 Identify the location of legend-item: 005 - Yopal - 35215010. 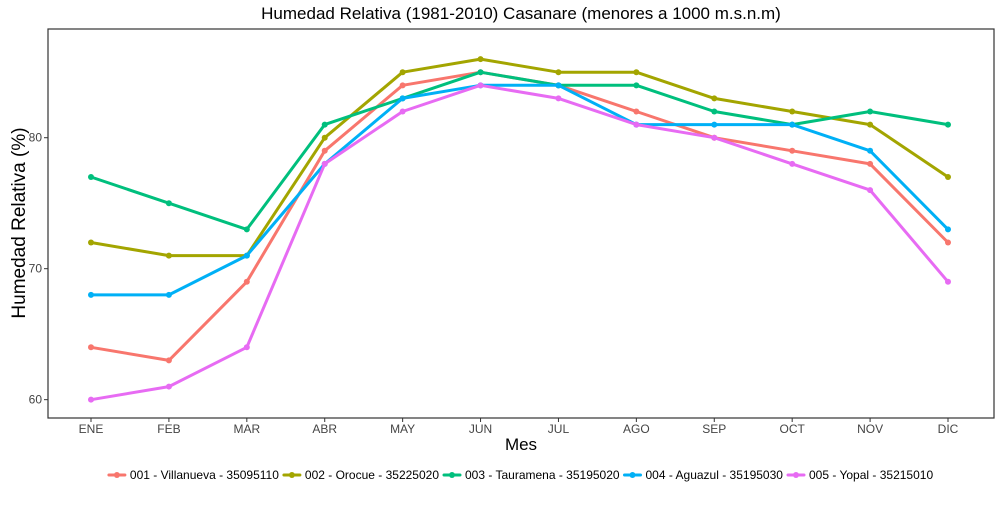
(859, 475).